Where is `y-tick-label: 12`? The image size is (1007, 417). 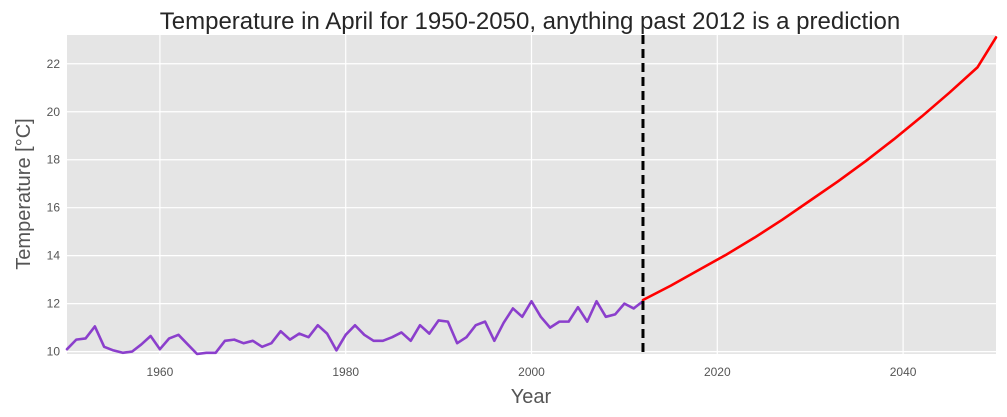
y-tick-label: 12 is located at coordinates (54, 304).